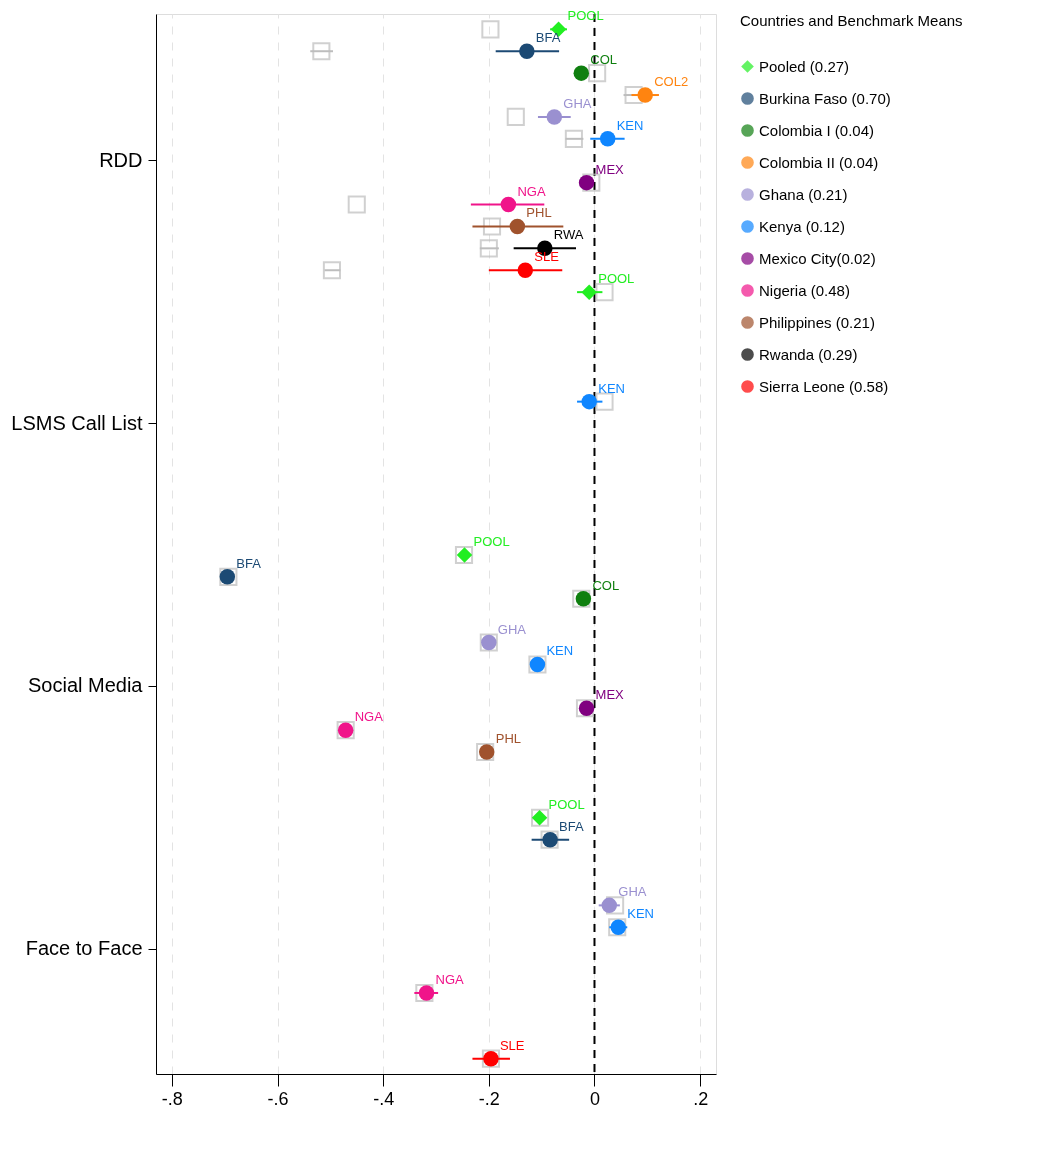 This screenshot has width=1037, height=1173. What do you see at coordinates (384, 1098) in the screenshot?
I see `x-tick-label: -.4` at bounding box center [384, 1098].